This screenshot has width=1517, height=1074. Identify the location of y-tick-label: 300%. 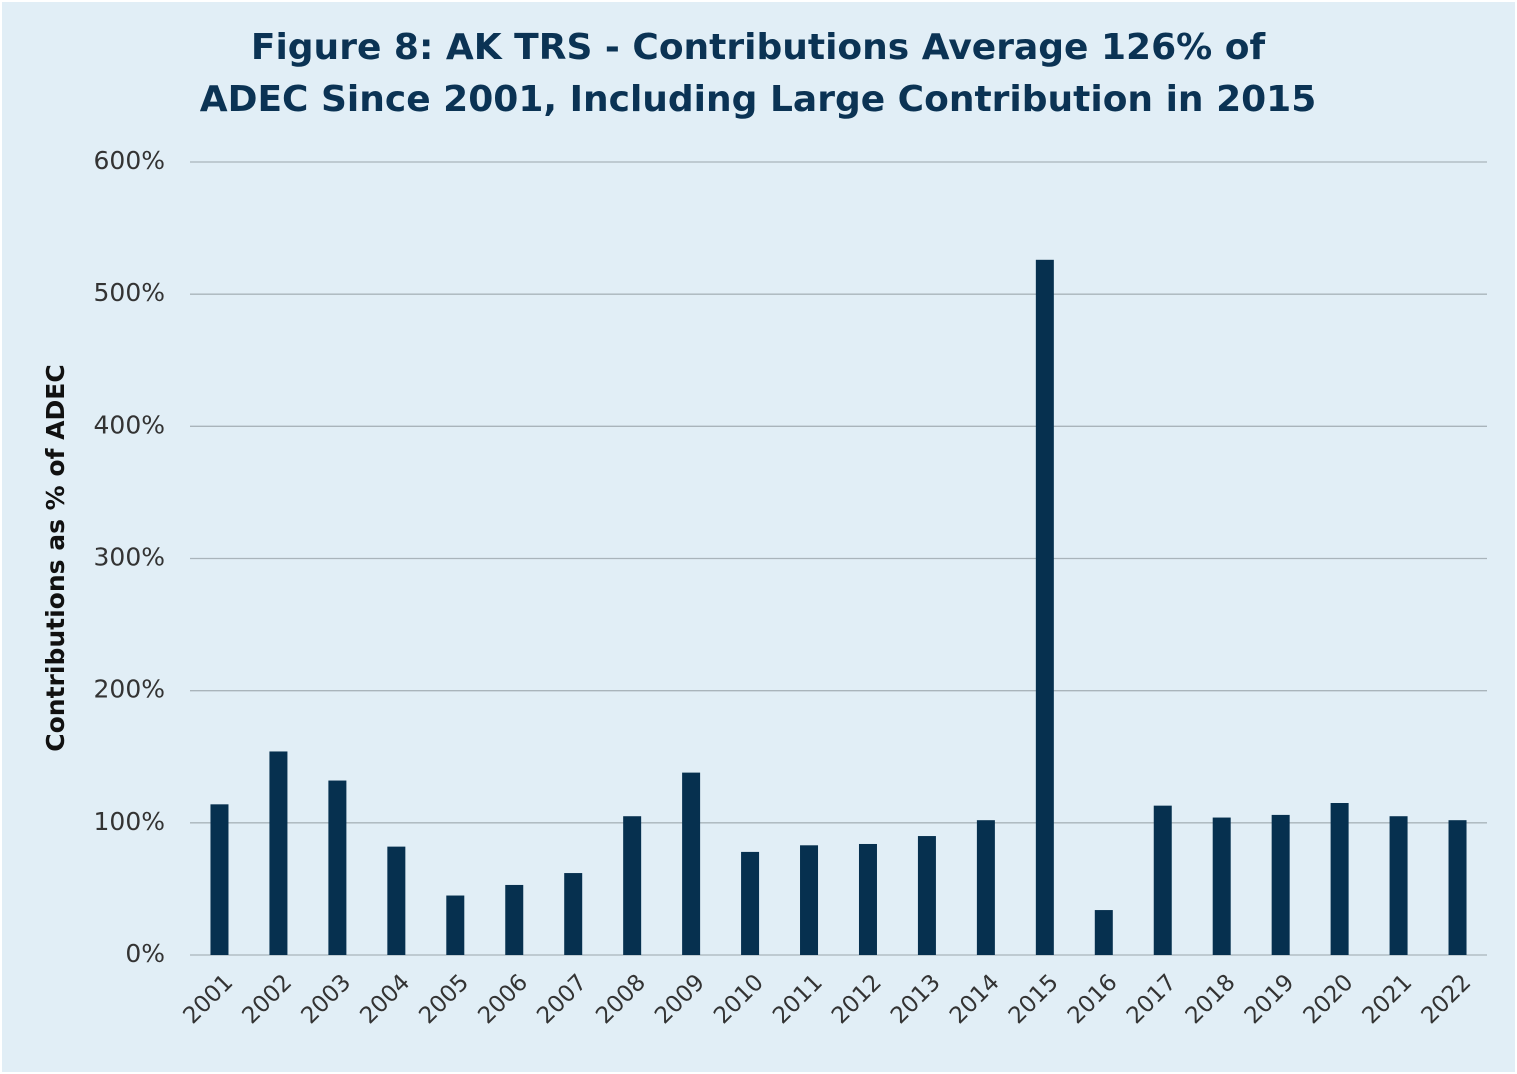
(129, 557).